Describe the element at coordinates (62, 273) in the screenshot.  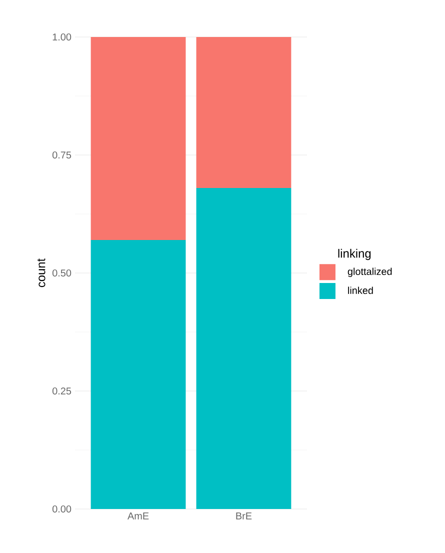
I see `y-tick-label: 0.50` at that location.